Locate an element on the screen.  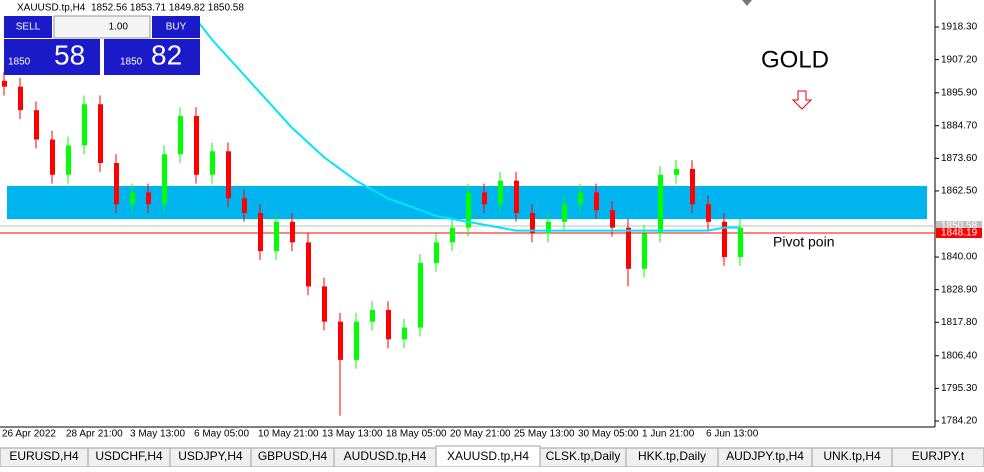
buy-label: BUY is located at coordinates (176, 27).